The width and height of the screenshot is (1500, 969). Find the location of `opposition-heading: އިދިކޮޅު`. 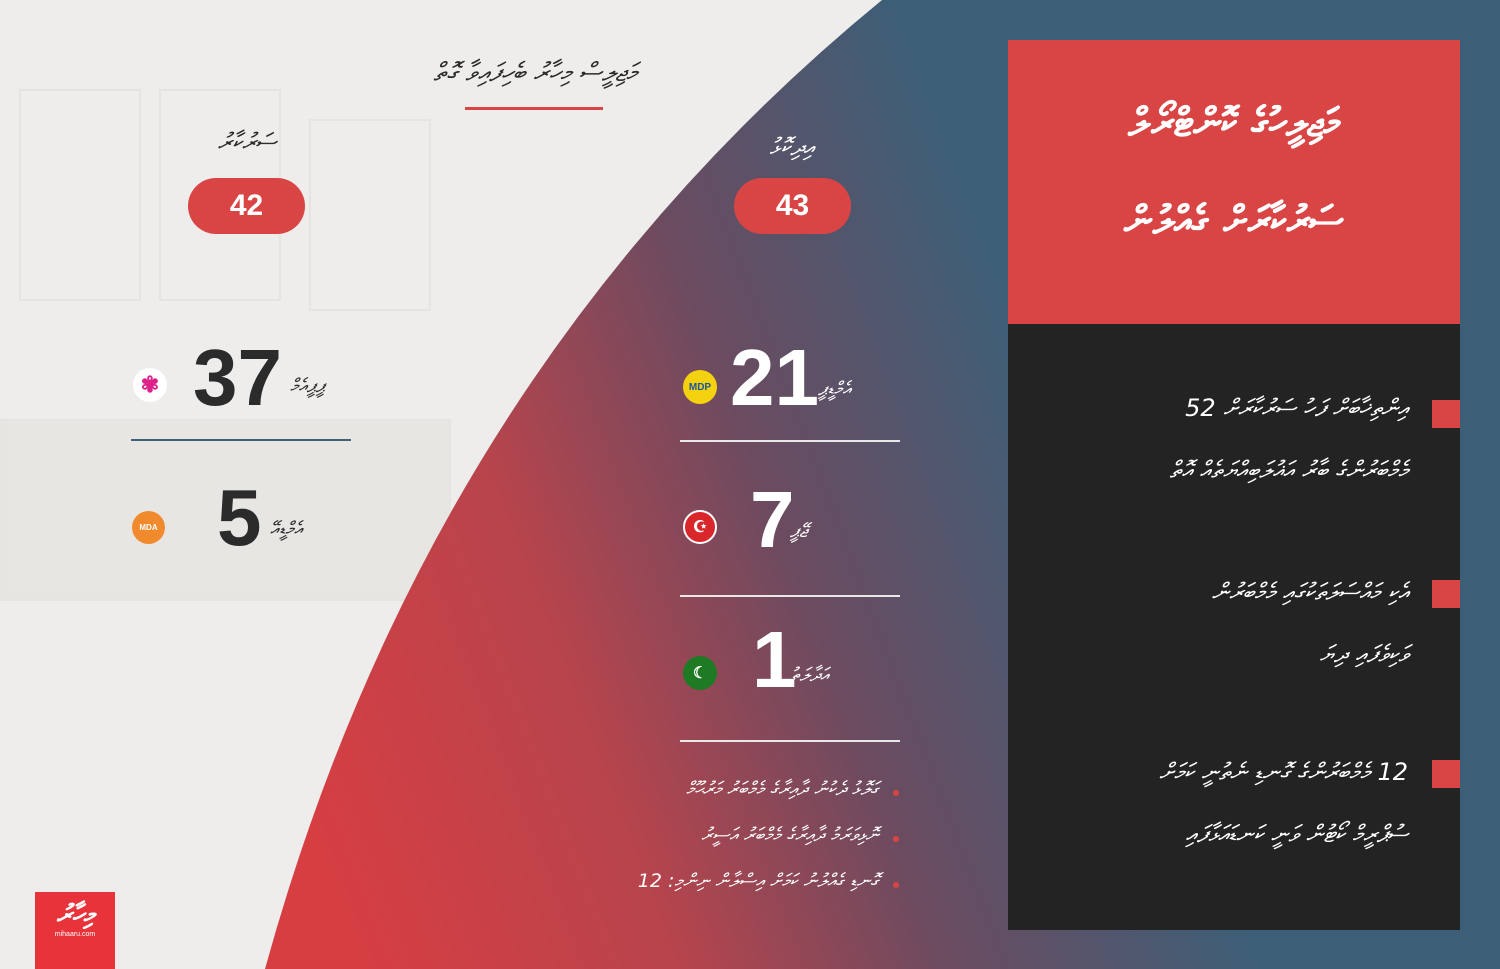

opposition-heading: އިދިކޮޅު is located at coordinates (792, 147).